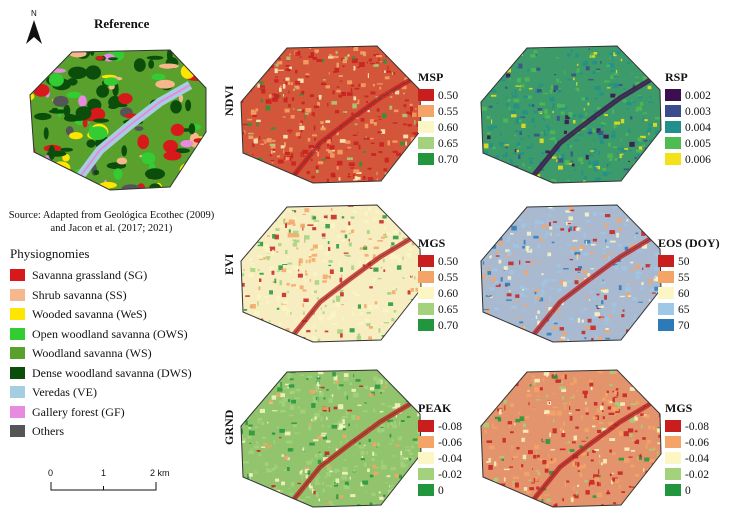 The height and width of the screenshot is (523, 745). I want to click on reference-patch, so click(61, 167).